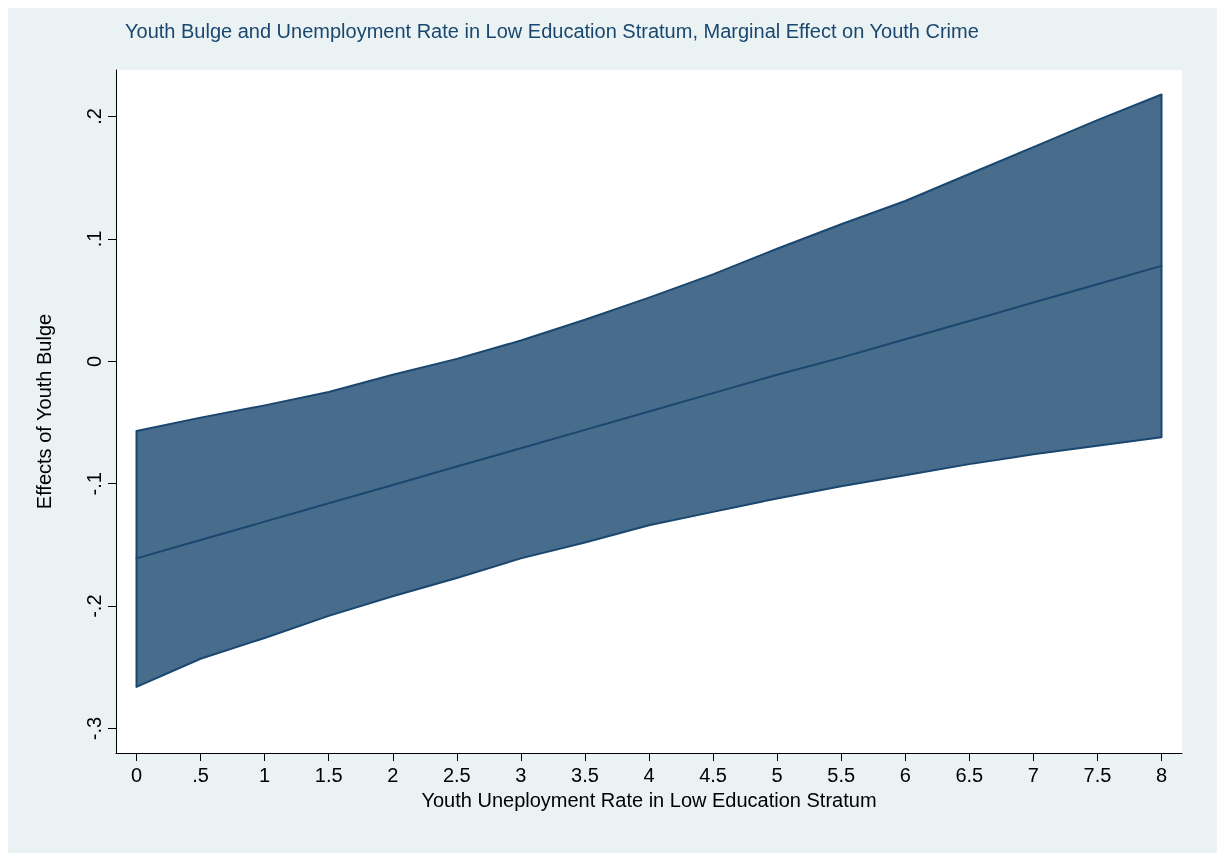  Describe the element at coordinates (1033, 775) in the screenshot. I see `x-tick-label: 7` at that location.